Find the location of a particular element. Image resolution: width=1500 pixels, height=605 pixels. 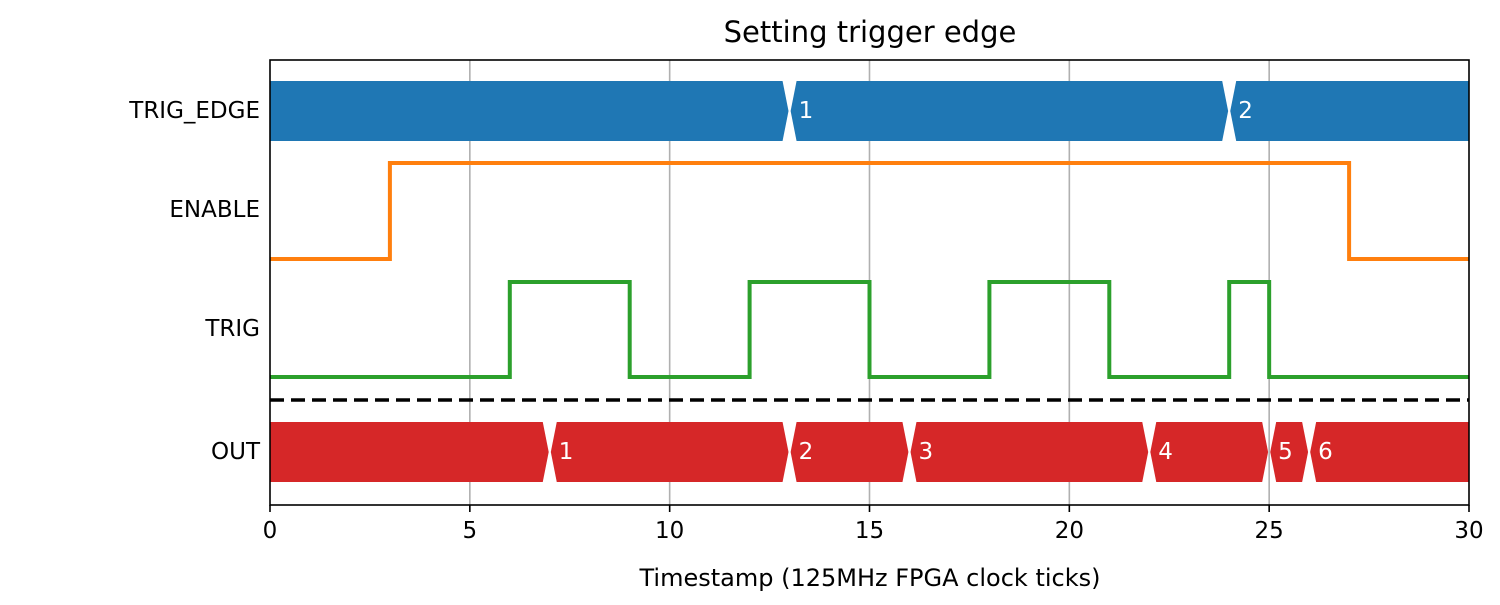

out-value-label-5: 5 is located at coordinates (1285, 452).